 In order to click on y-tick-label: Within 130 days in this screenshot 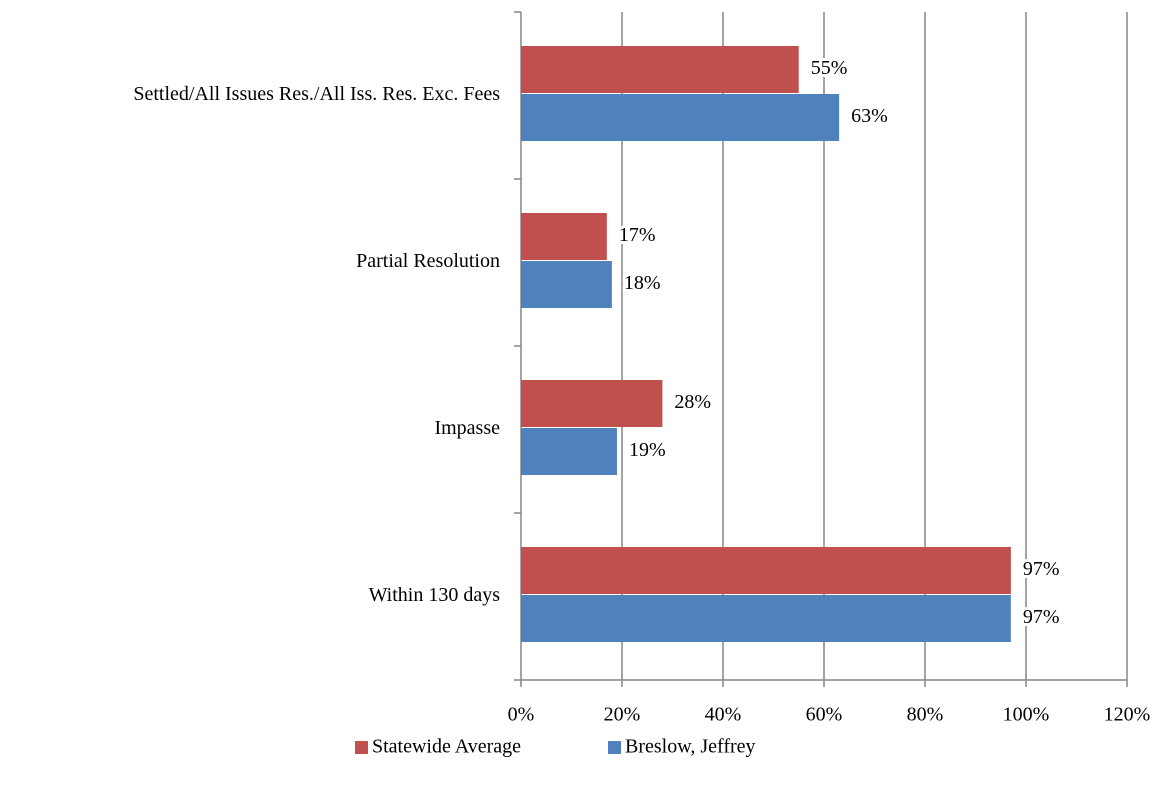, I will do `click(435, 595)`.